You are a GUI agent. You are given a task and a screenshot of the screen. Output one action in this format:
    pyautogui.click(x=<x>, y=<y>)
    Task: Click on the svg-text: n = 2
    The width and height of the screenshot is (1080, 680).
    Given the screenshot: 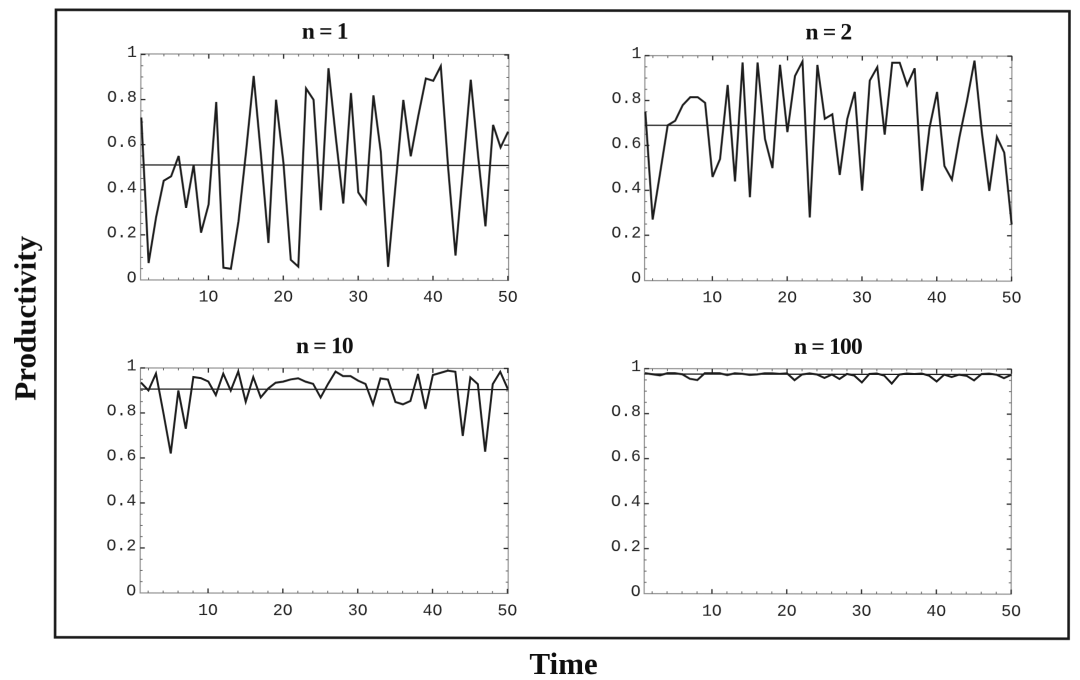 What is the action you would take?
    pyautogui.click(x=828, y=32)
    